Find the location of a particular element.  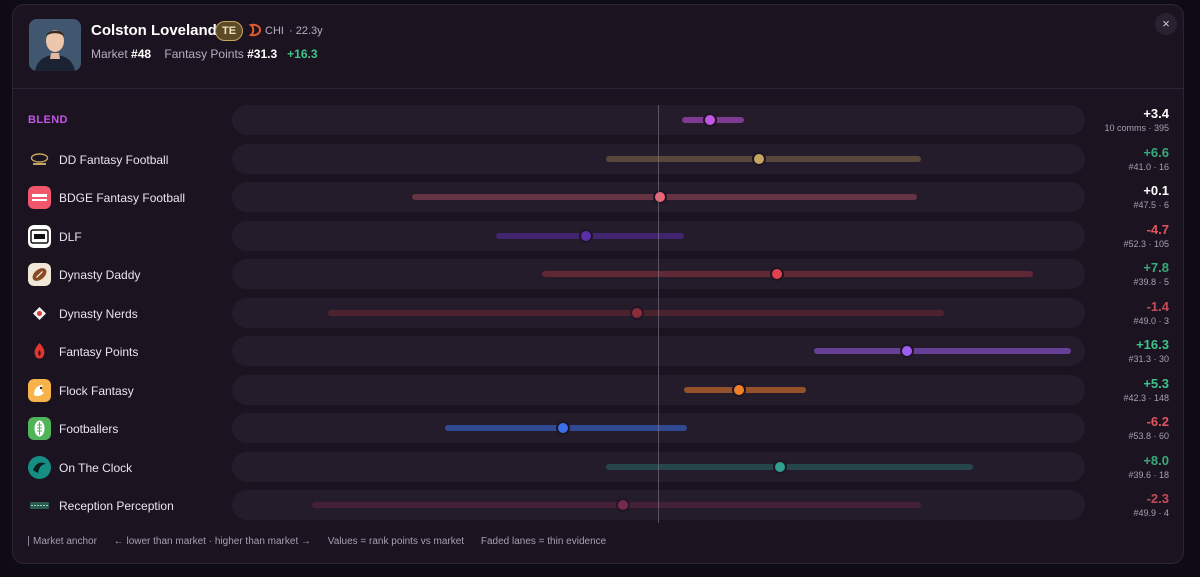

rank-and-count: #31.3 · 30 is located at coordinates (1148, 359).